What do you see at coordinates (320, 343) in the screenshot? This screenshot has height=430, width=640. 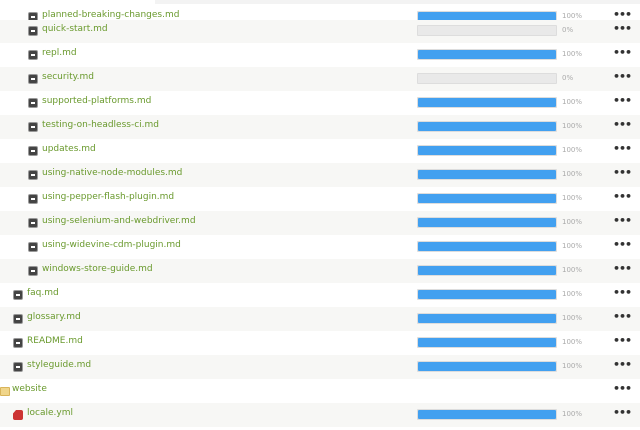 I see `file-row: README.md 100% •••` at bounding box center [320, 343].